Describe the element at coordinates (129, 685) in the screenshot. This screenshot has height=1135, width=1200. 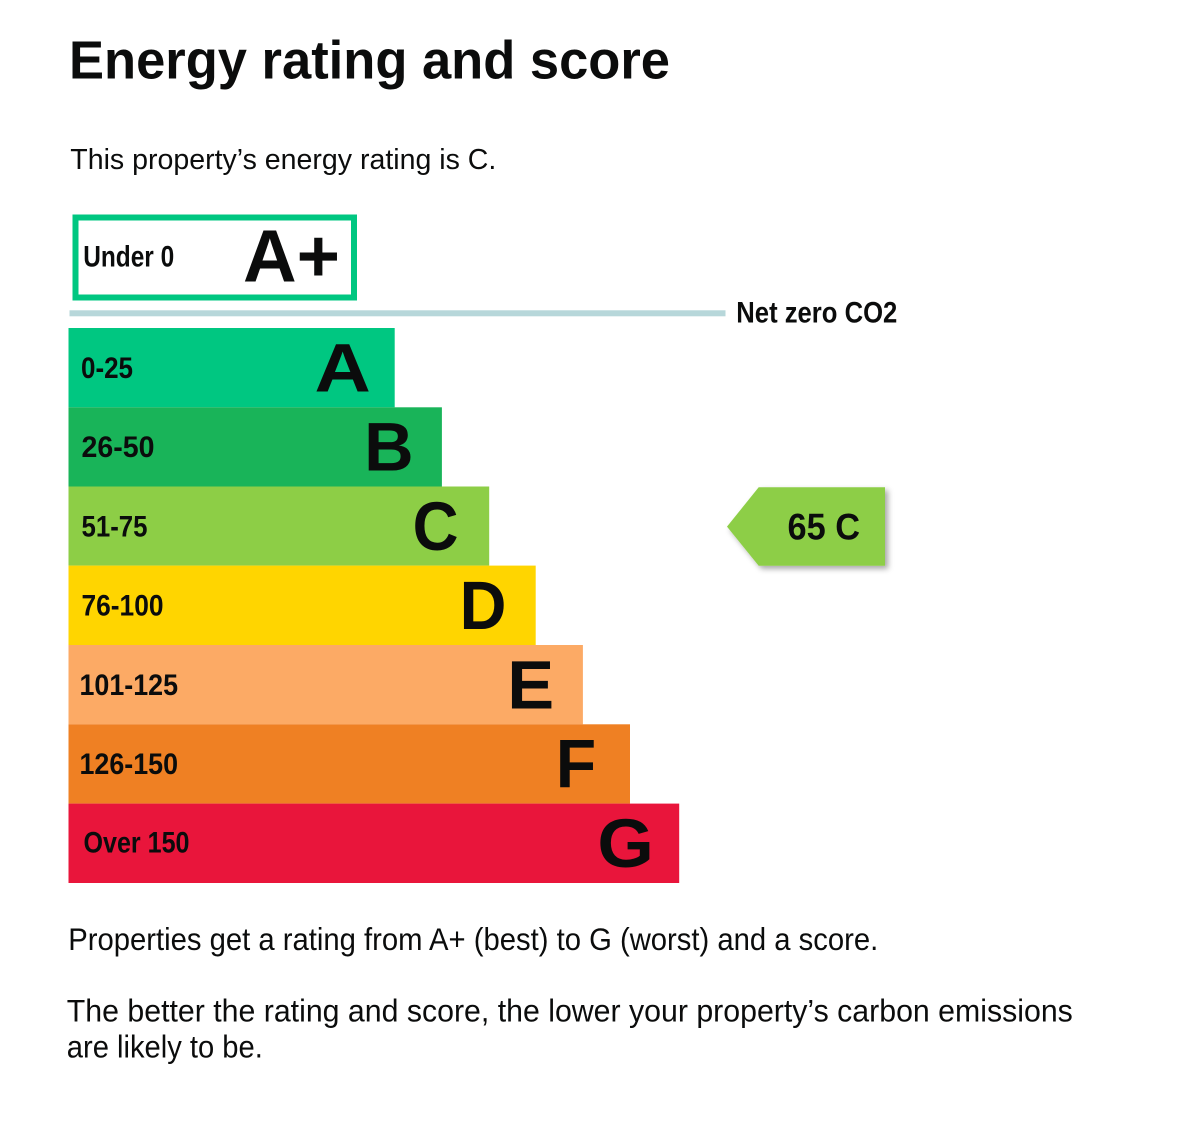
I see `svg-text: 101-125` at that location.